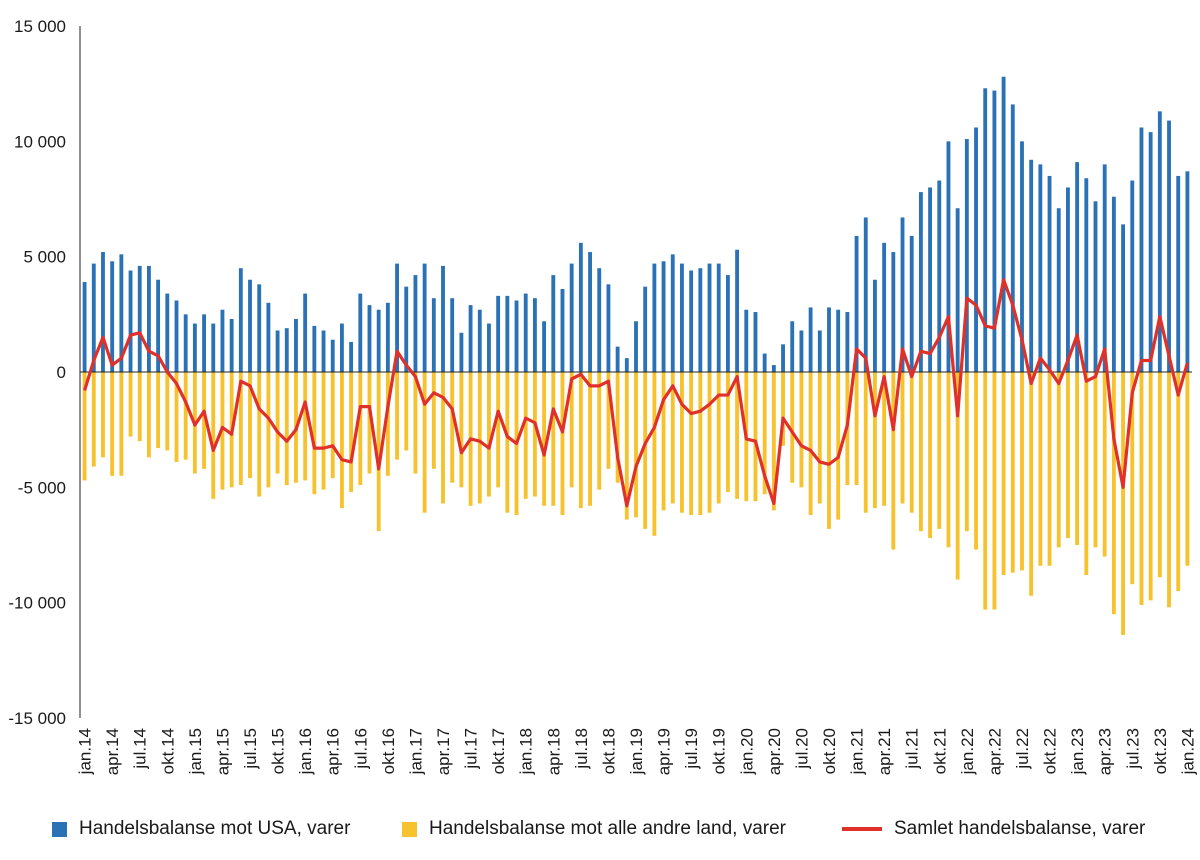 The image size is (1200, 860). I want to click on x-tick-label: jan.17, so click(415, 751).